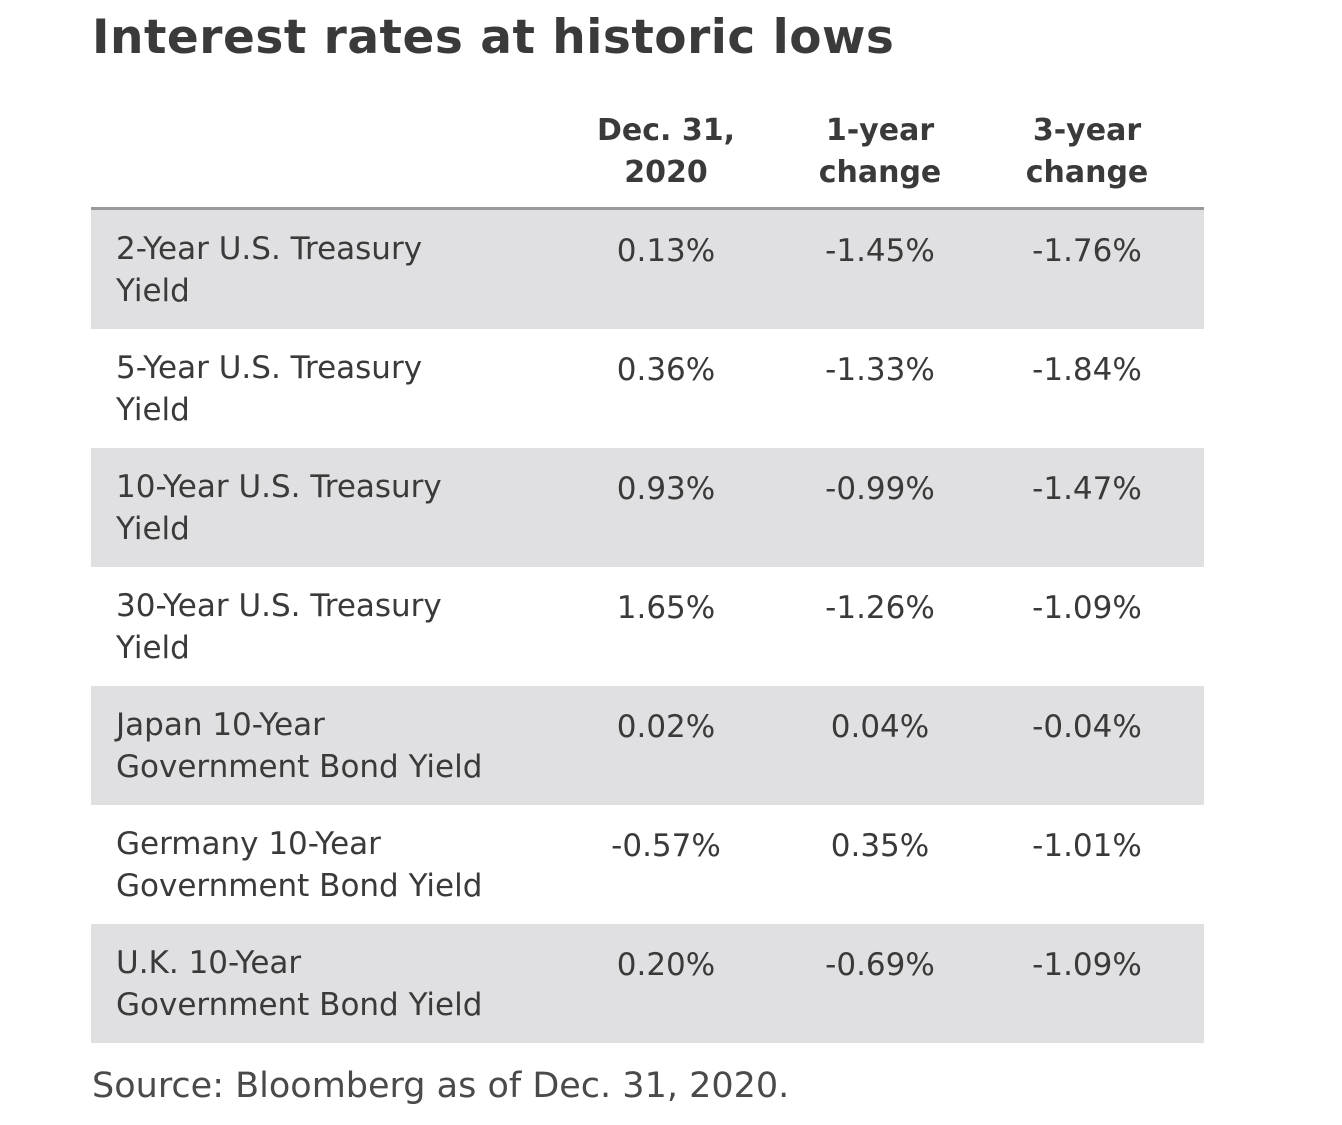  What do you see at coordinates (666, 152) in the screenshot?
I see `column-header-dec-31-2020: Dec. 31, 2020` at bounding box center [666, 152].